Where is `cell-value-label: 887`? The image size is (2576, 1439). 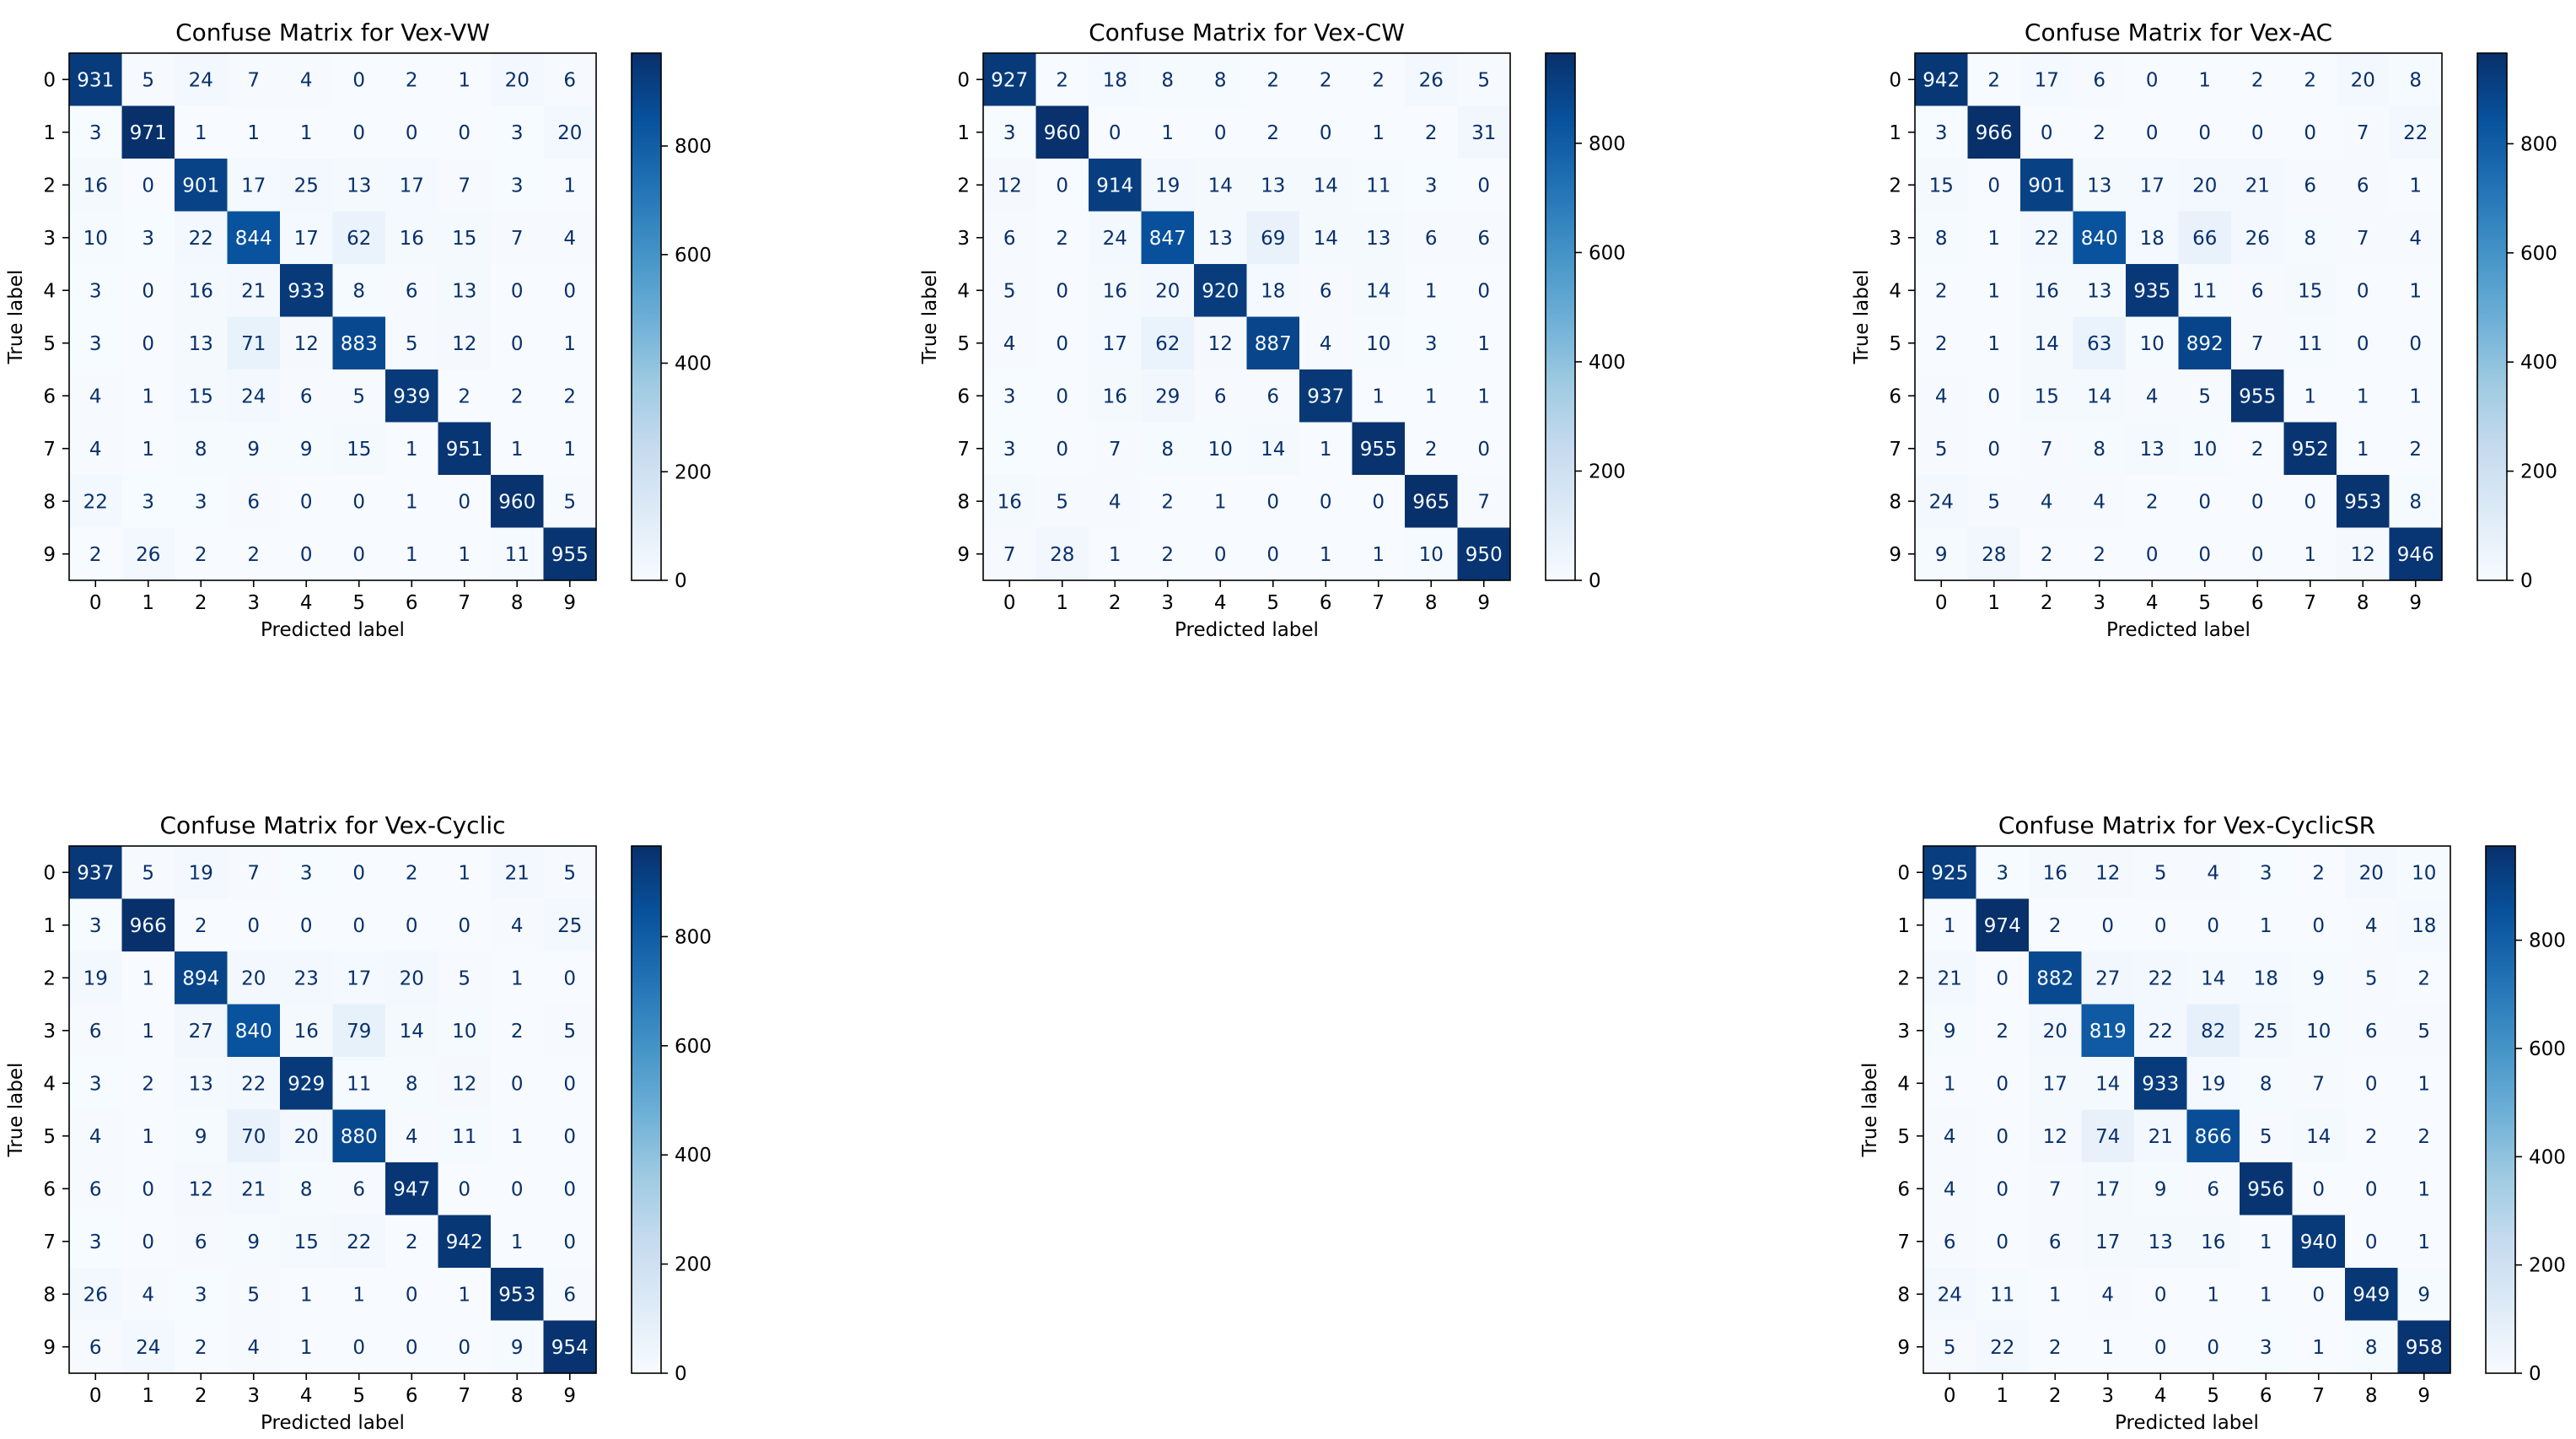 cell-value-label: 887 is located at coordinates (1273, 344).